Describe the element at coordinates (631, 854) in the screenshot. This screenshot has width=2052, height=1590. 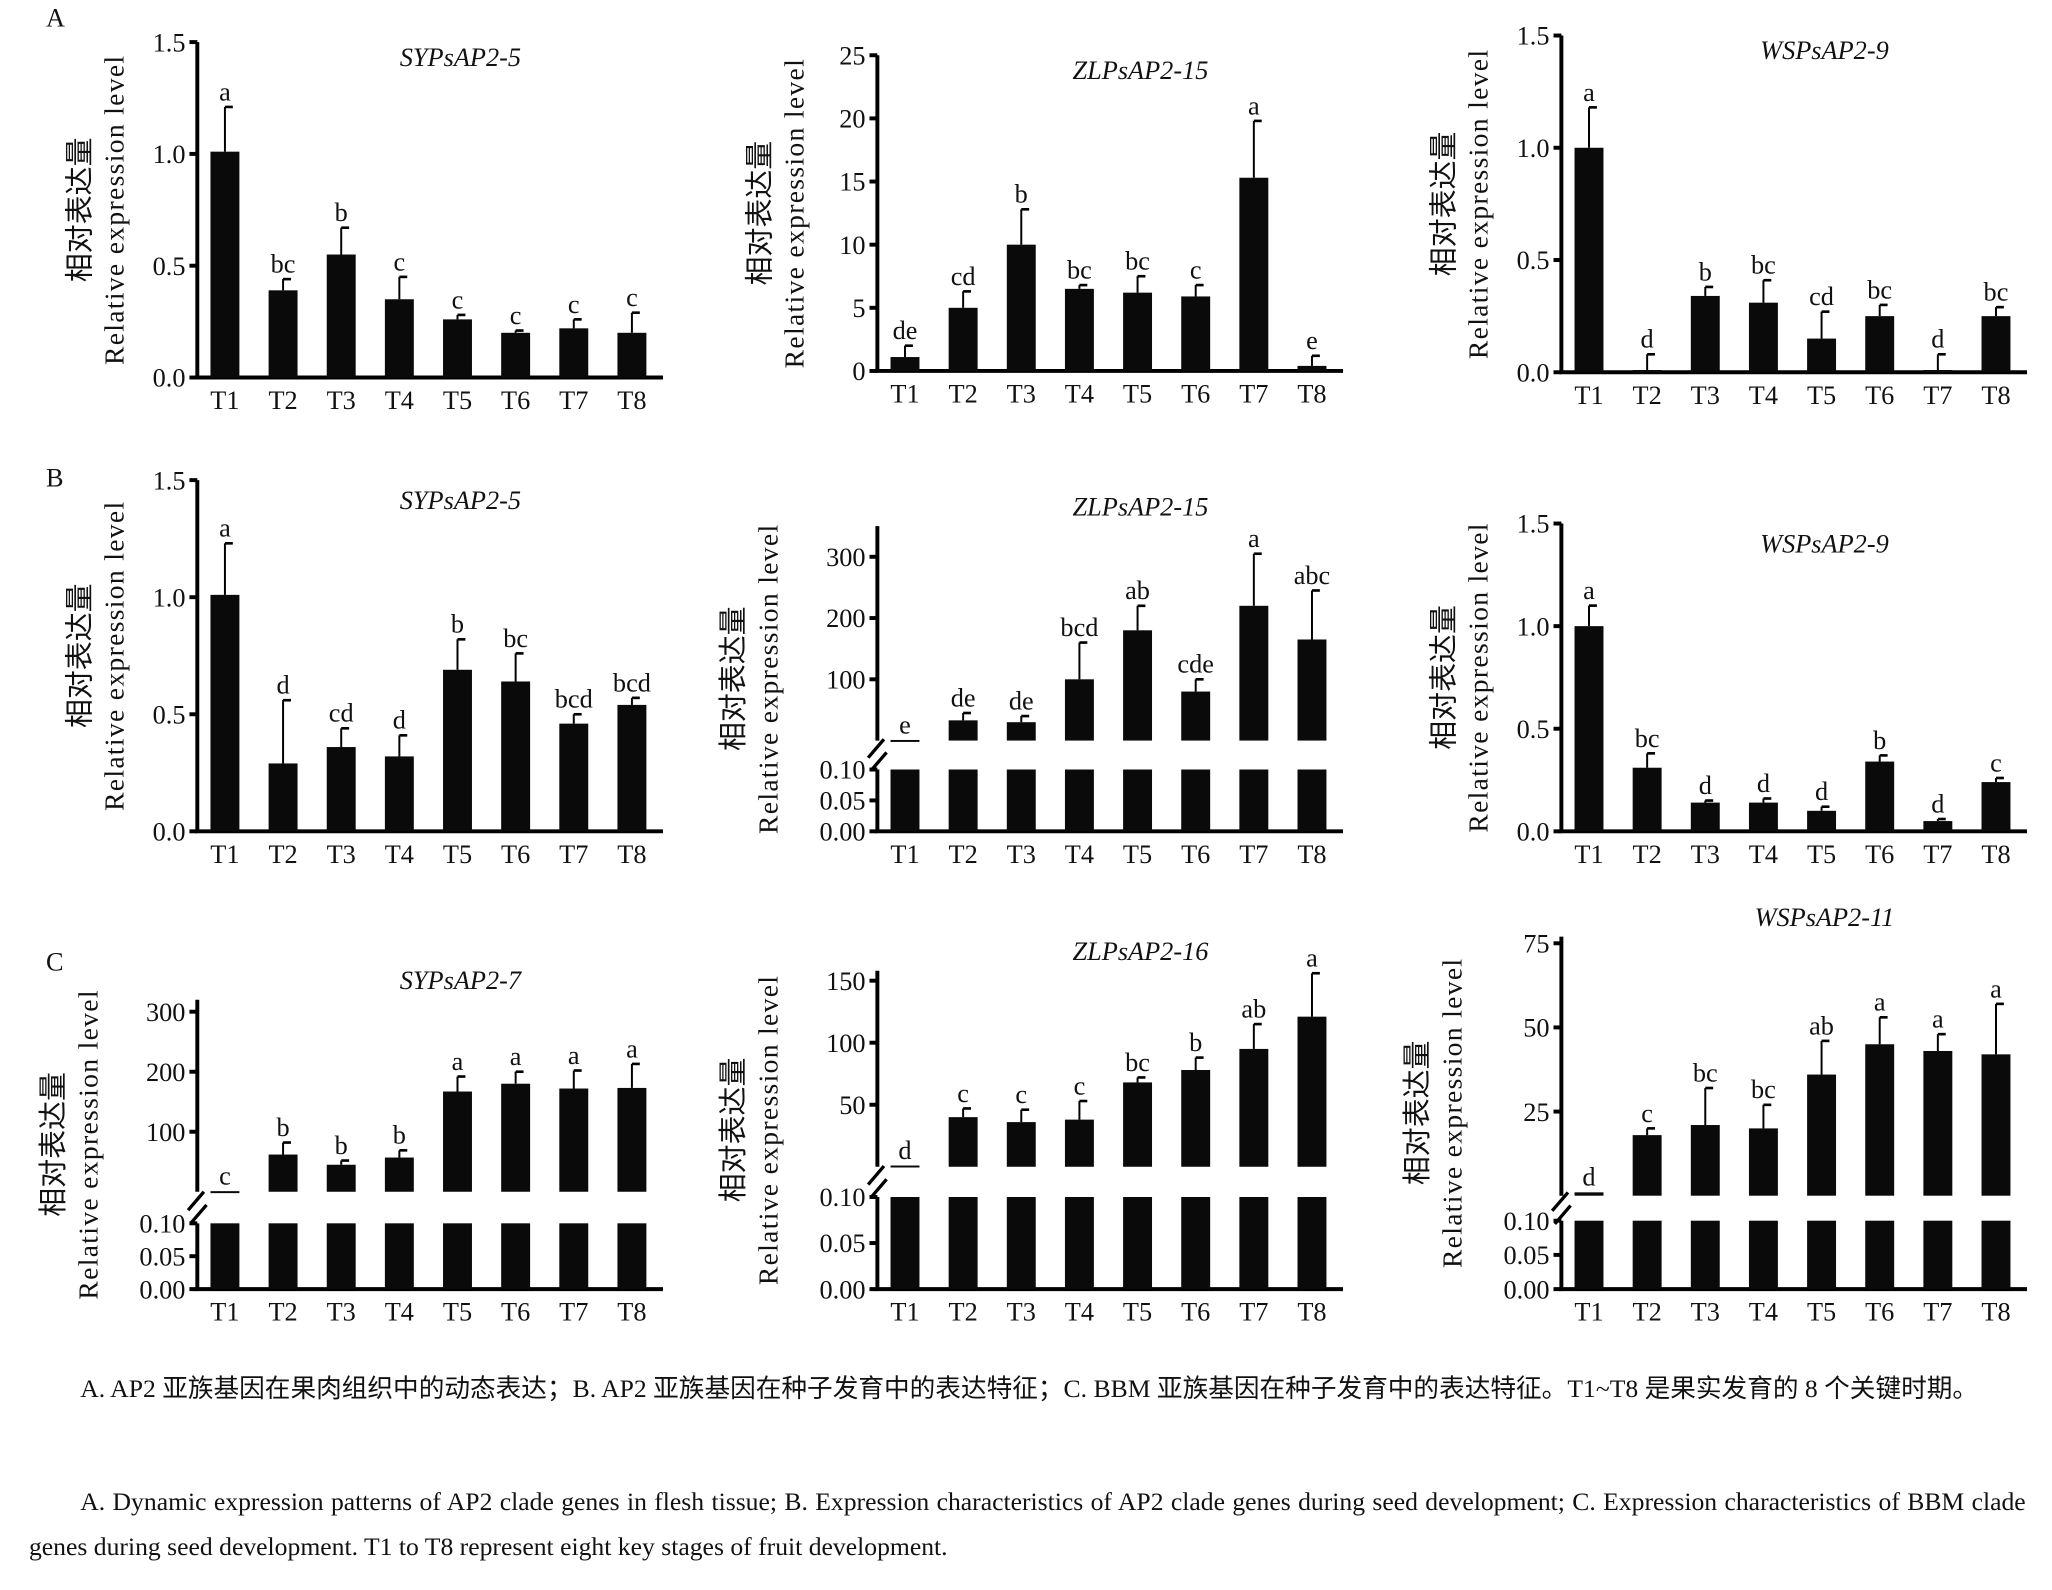
I see `x-tick-label: T8` at that location.